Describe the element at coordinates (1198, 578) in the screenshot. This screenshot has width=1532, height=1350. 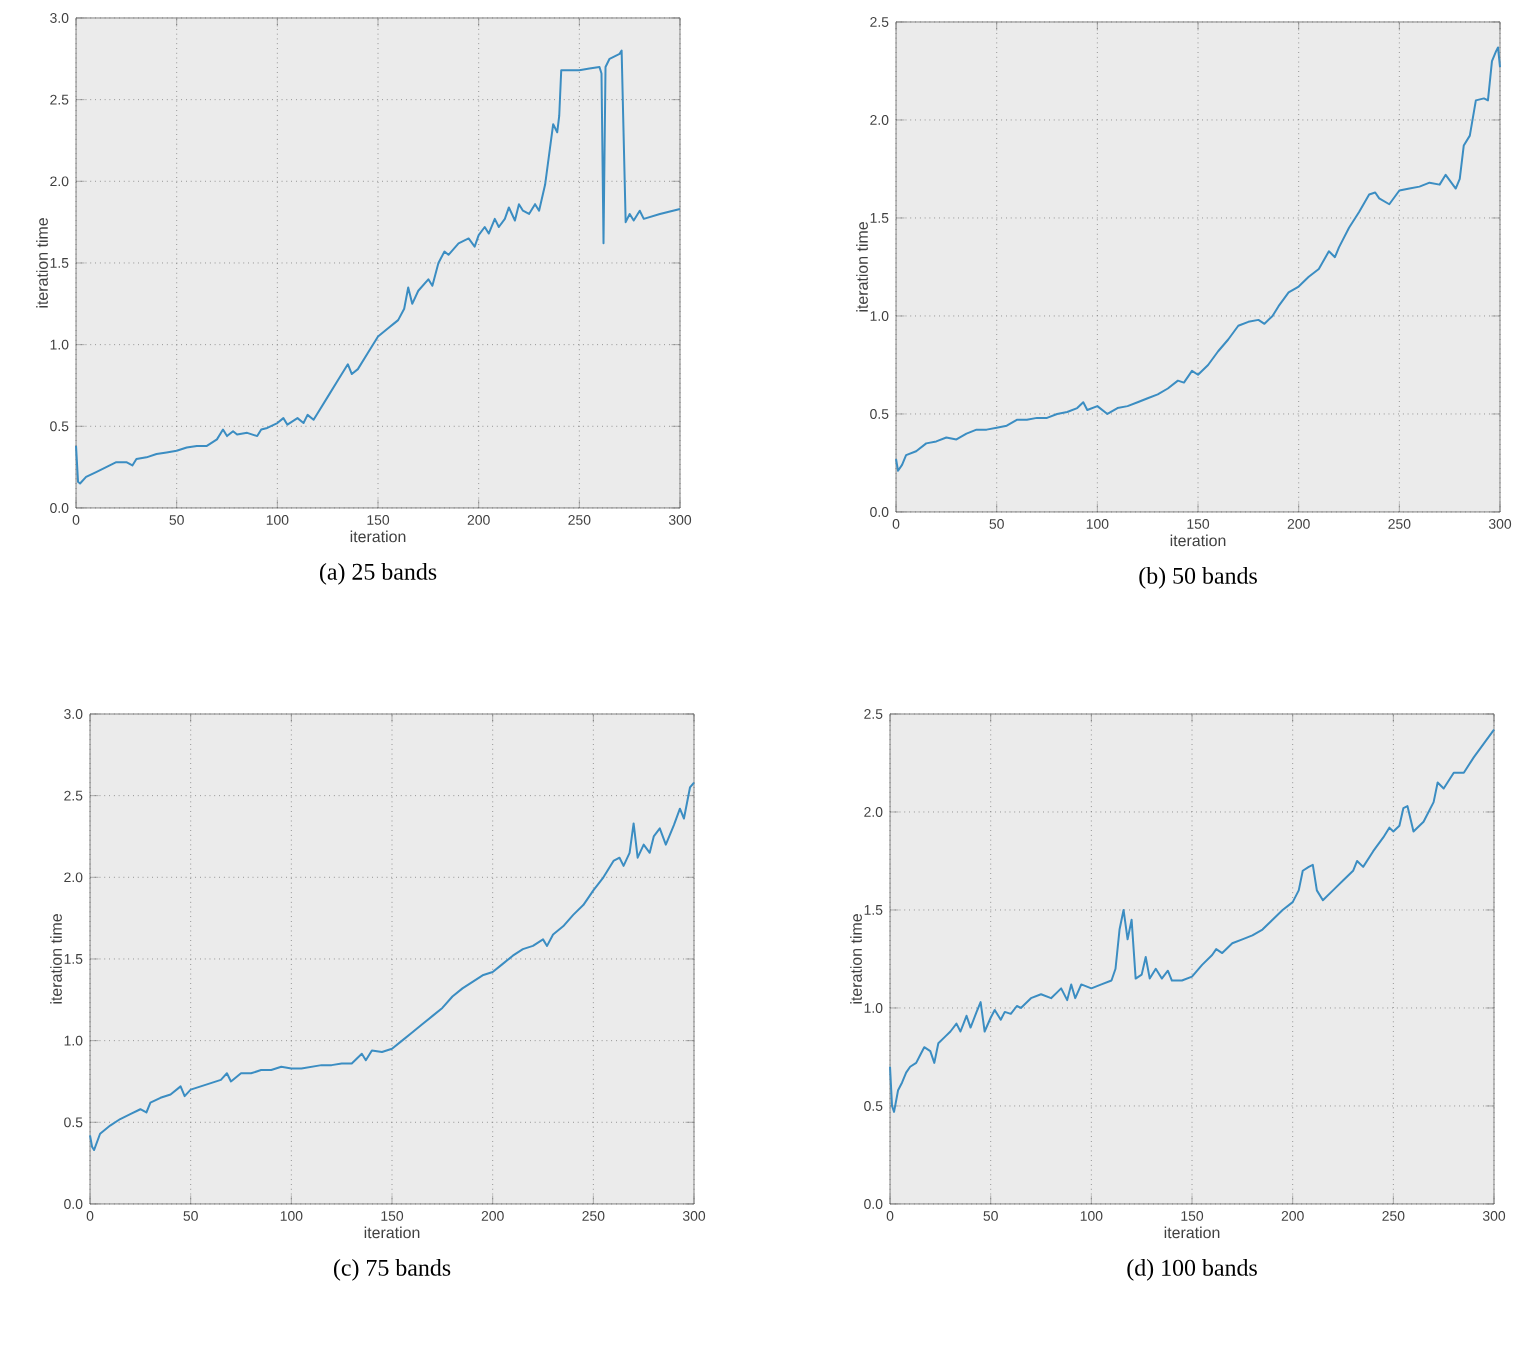
I see `text: (b) 50 bands` at that location.